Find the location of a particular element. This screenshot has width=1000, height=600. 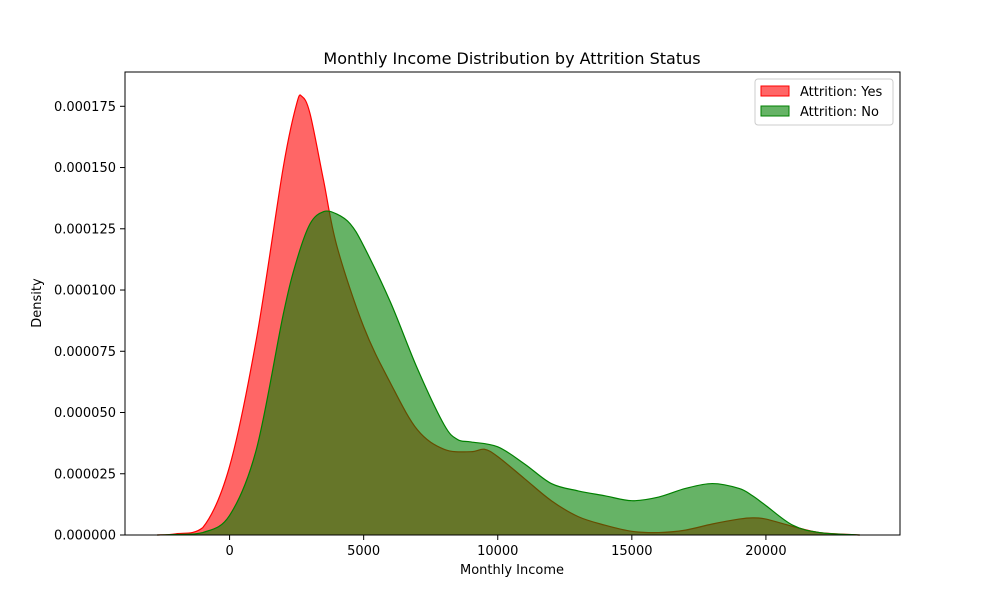

x-axis-label: Monthly Income is located at coordinates (512, 570).